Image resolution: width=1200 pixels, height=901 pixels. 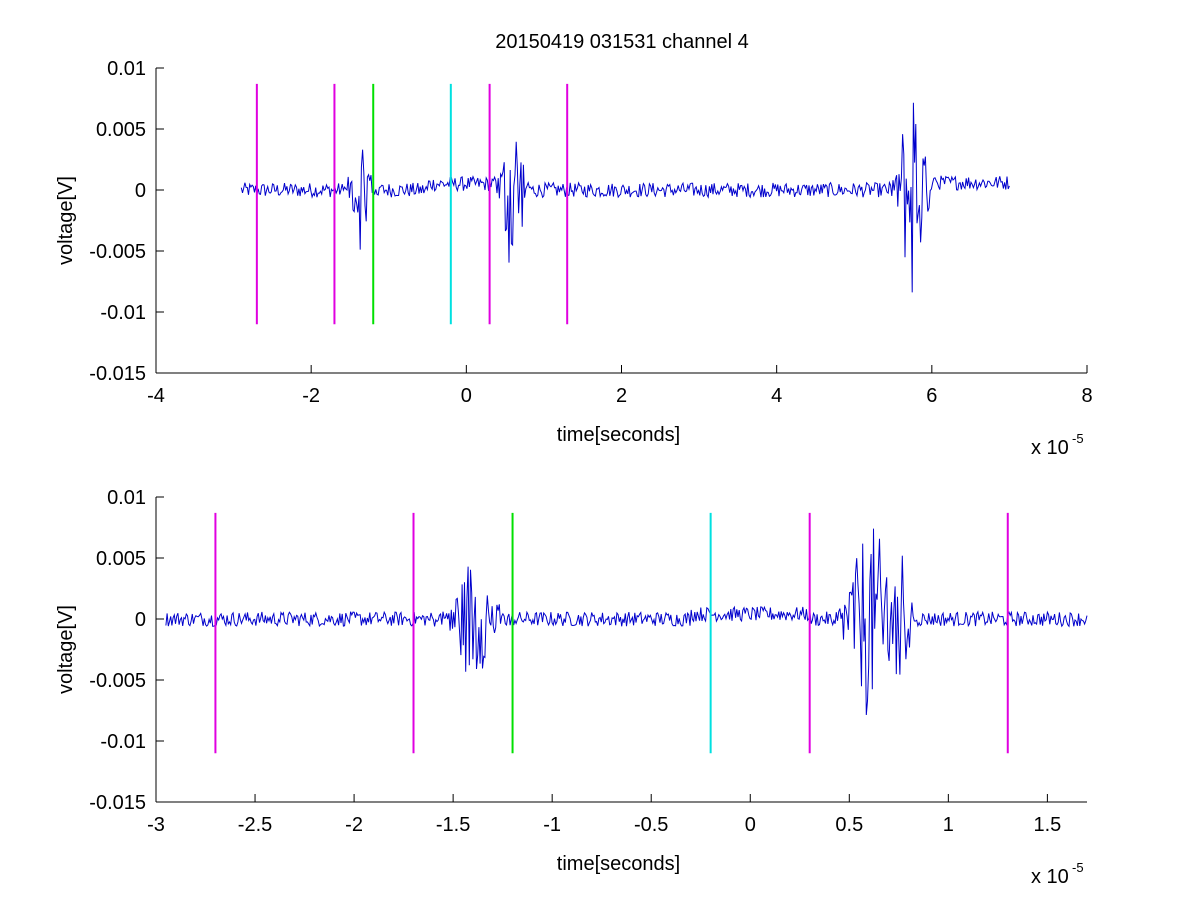 What do you see at coordinates (453, 825) in the screenshot?
I see `x-tick-label: -1.5` at bounding box center [453, 825].